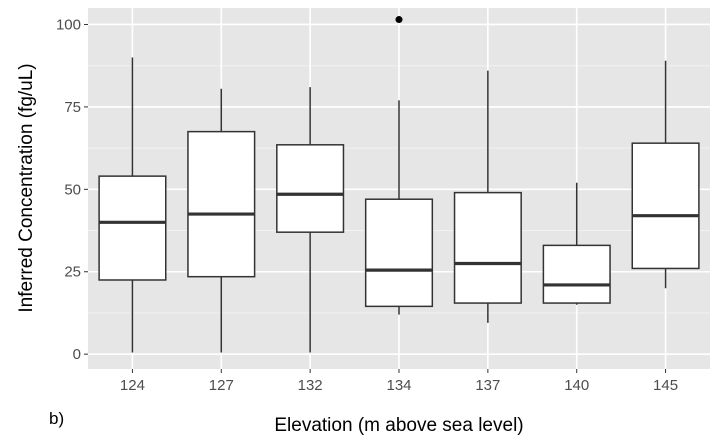 This screenshot has height=445, width=714. I want to click on x-axis-title: Elevation (m above sea level), so click(398, 425).